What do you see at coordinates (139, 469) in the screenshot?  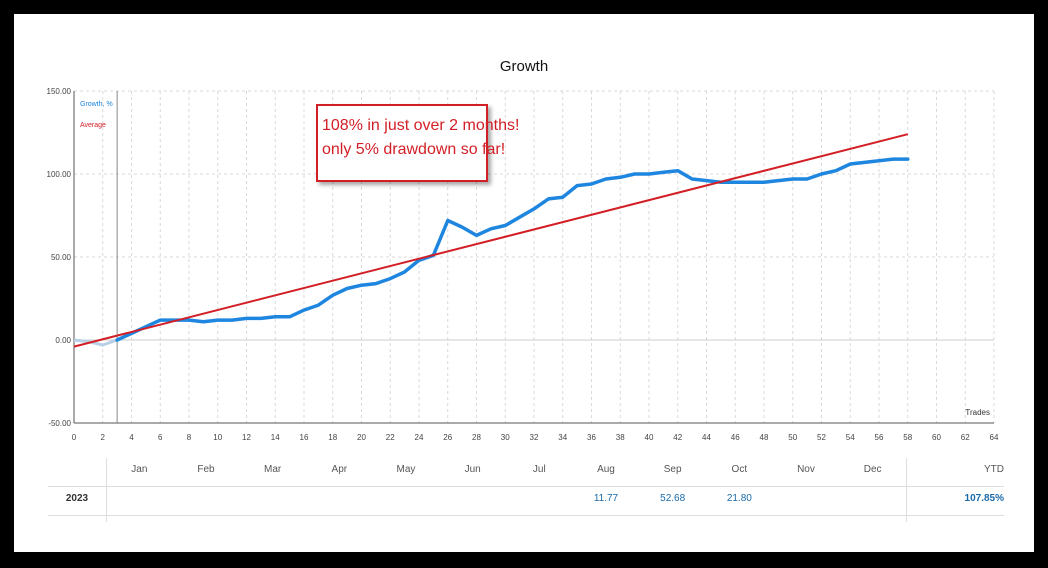 I see `month-header-jan: Jan` at bounding box center [139, 469].